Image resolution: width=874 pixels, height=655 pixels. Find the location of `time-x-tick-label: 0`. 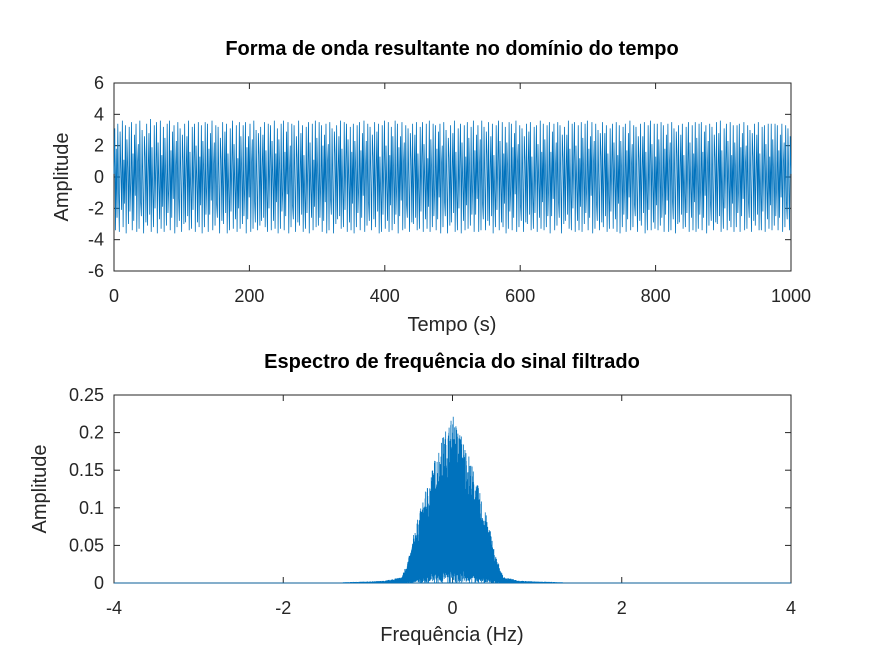

time-x-tick-label: 0 is located at coordinates (114, 296).